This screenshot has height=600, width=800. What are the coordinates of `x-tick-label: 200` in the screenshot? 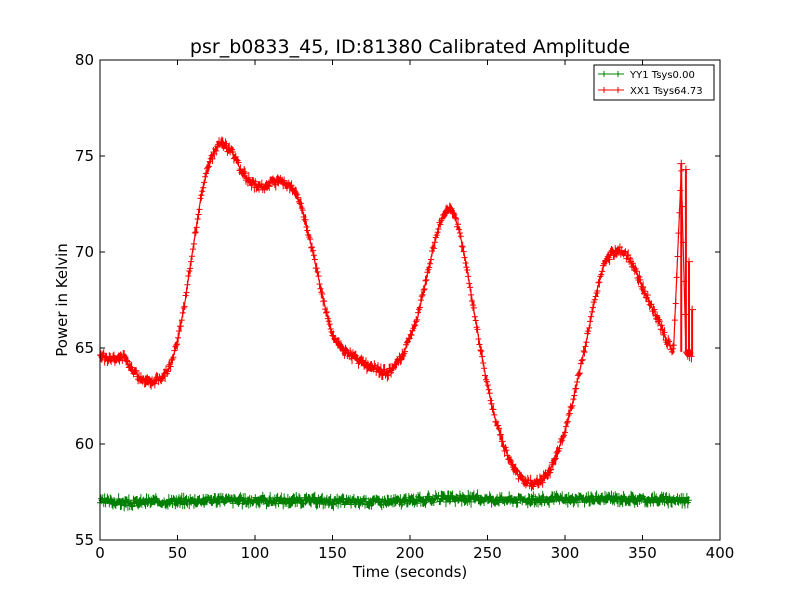 It's located at (410, 553).